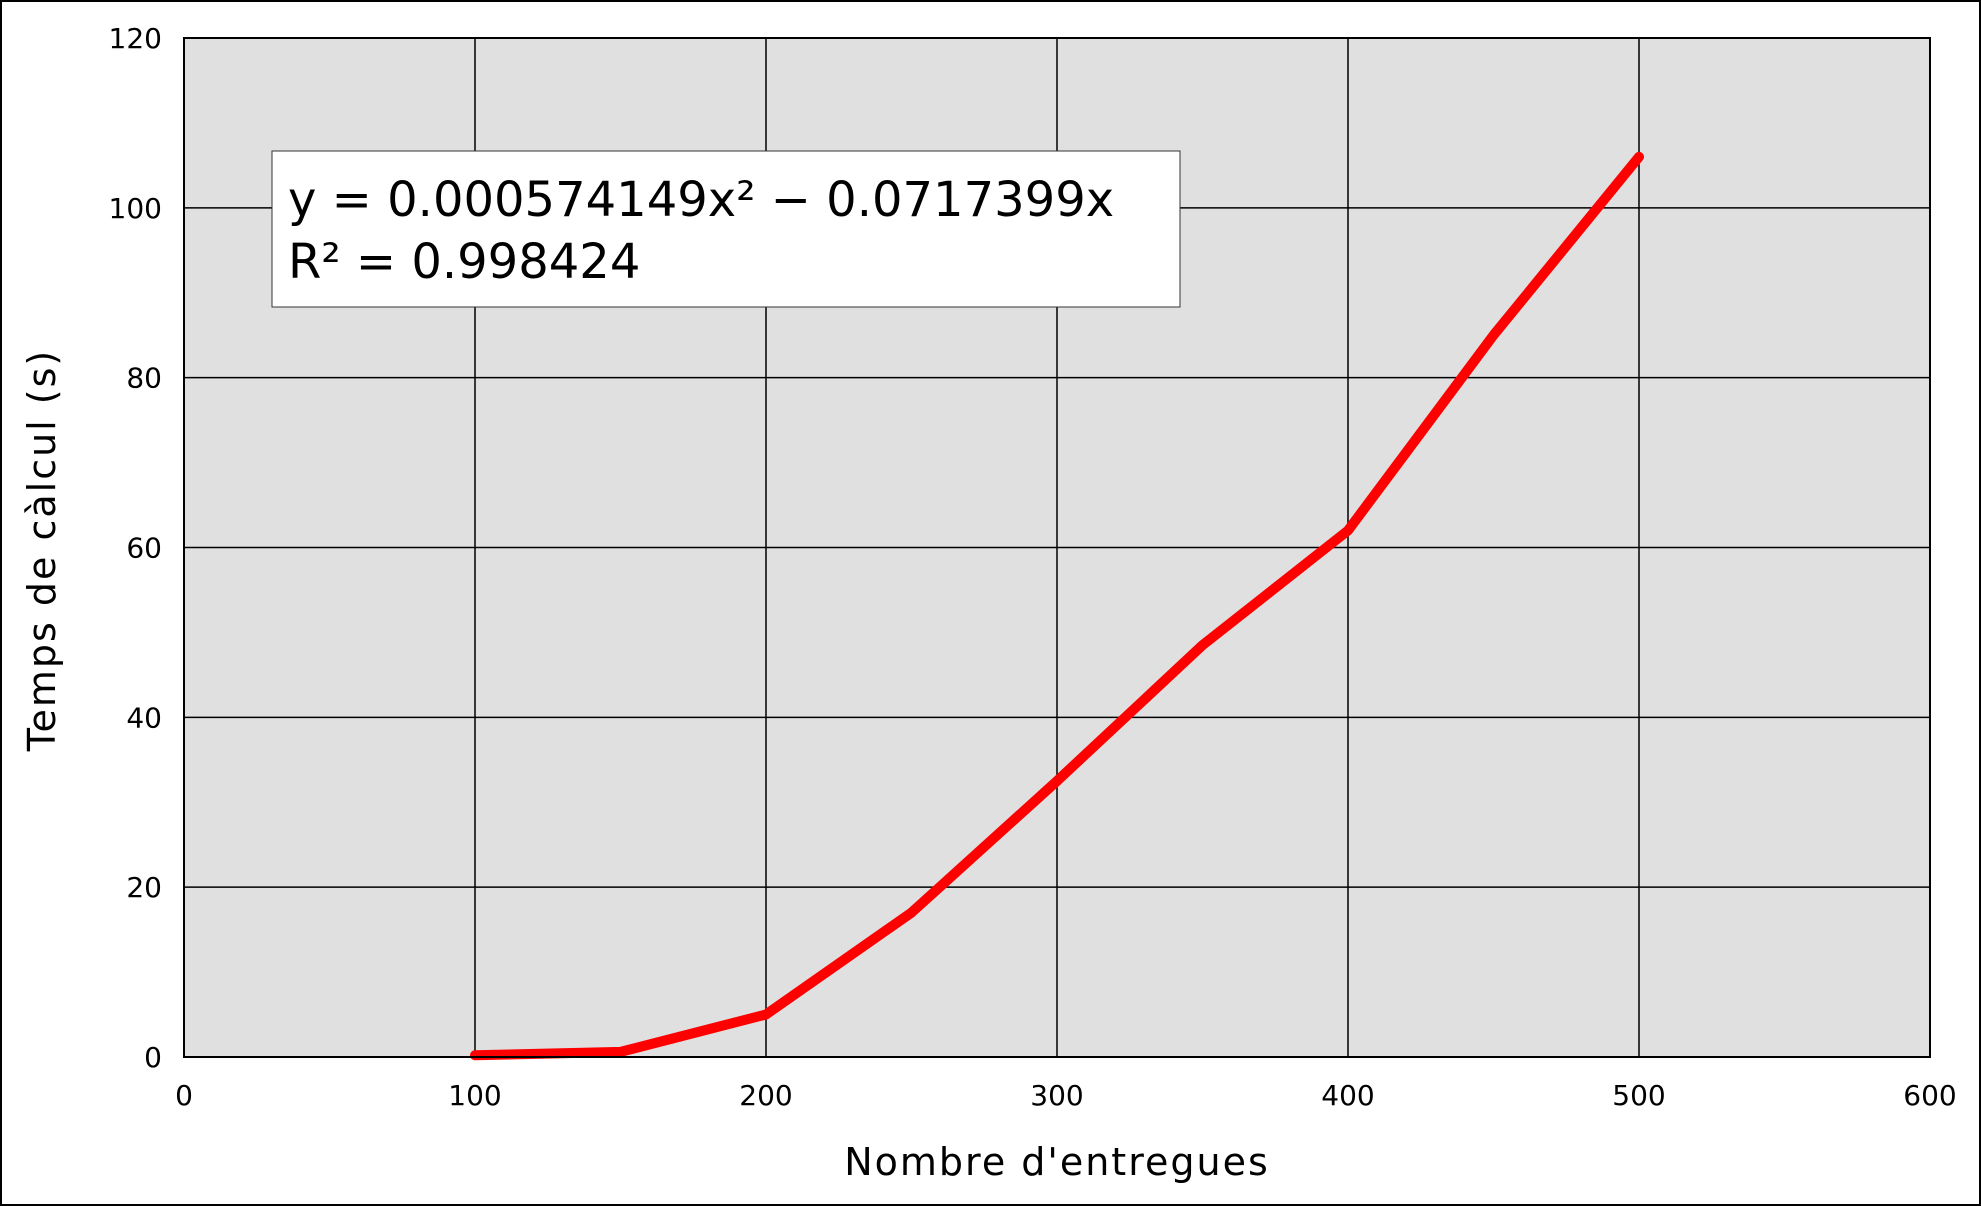  What do you see at coordinates (144, 887) in the screenshot?
I see `y-tick-label: 20` at bounding box center [144, 887].